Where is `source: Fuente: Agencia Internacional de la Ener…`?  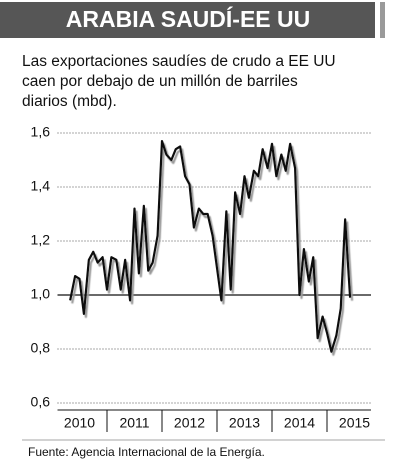 source: Fuente: Agencia Internacional de la Ener… is located at coordinates (146, 452).